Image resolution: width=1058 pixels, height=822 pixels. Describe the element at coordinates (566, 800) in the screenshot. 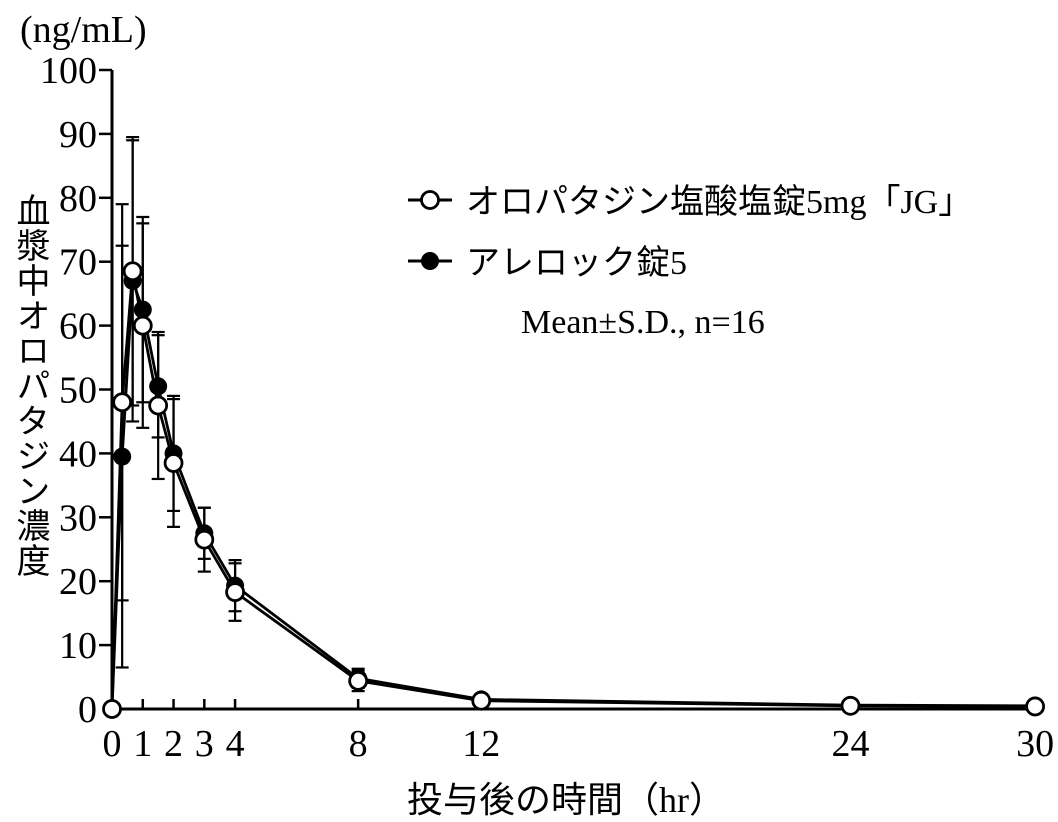

I see `x-axis-title: 投与後の時間（hr）` at that location.